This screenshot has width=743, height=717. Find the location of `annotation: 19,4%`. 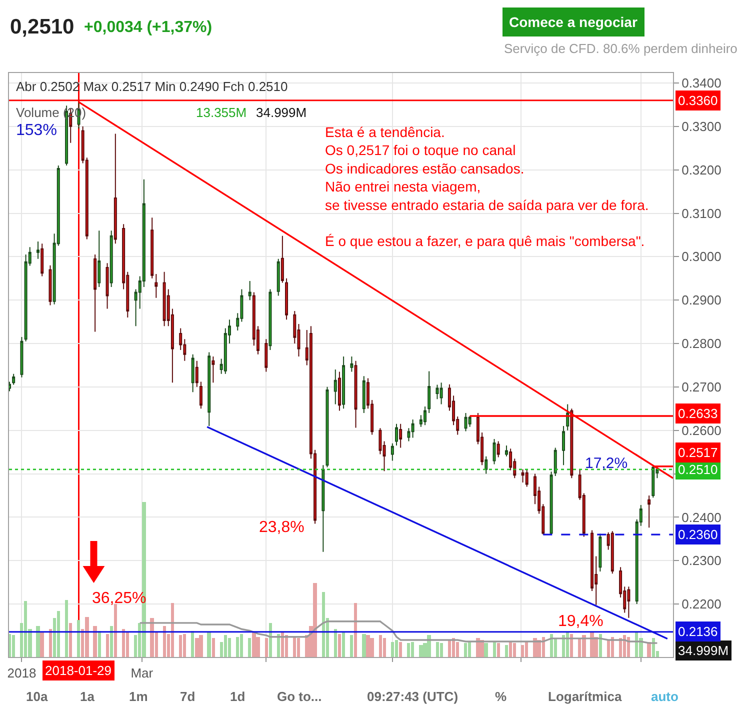

annotation: 19,4% is located at coordinates (581, 621).